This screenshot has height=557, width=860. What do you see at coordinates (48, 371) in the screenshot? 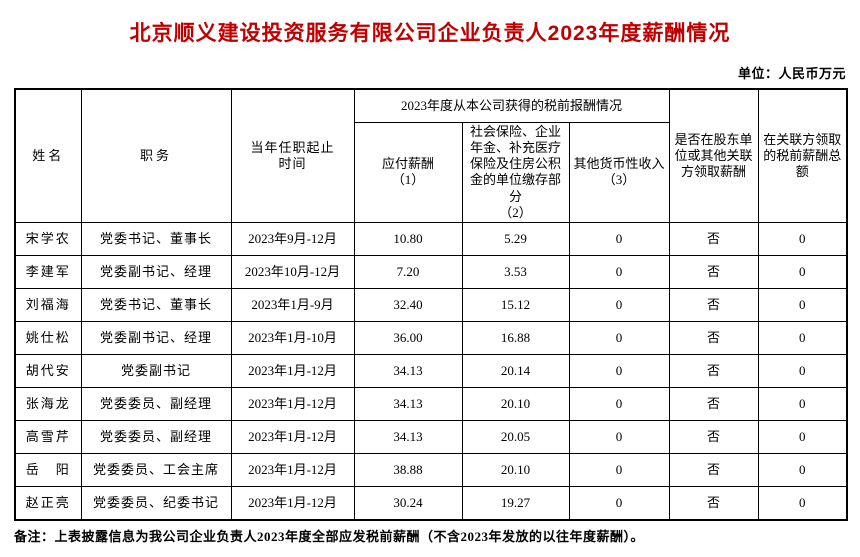
I see `cell-name: 胡代安` at bounding box center [48, 371].